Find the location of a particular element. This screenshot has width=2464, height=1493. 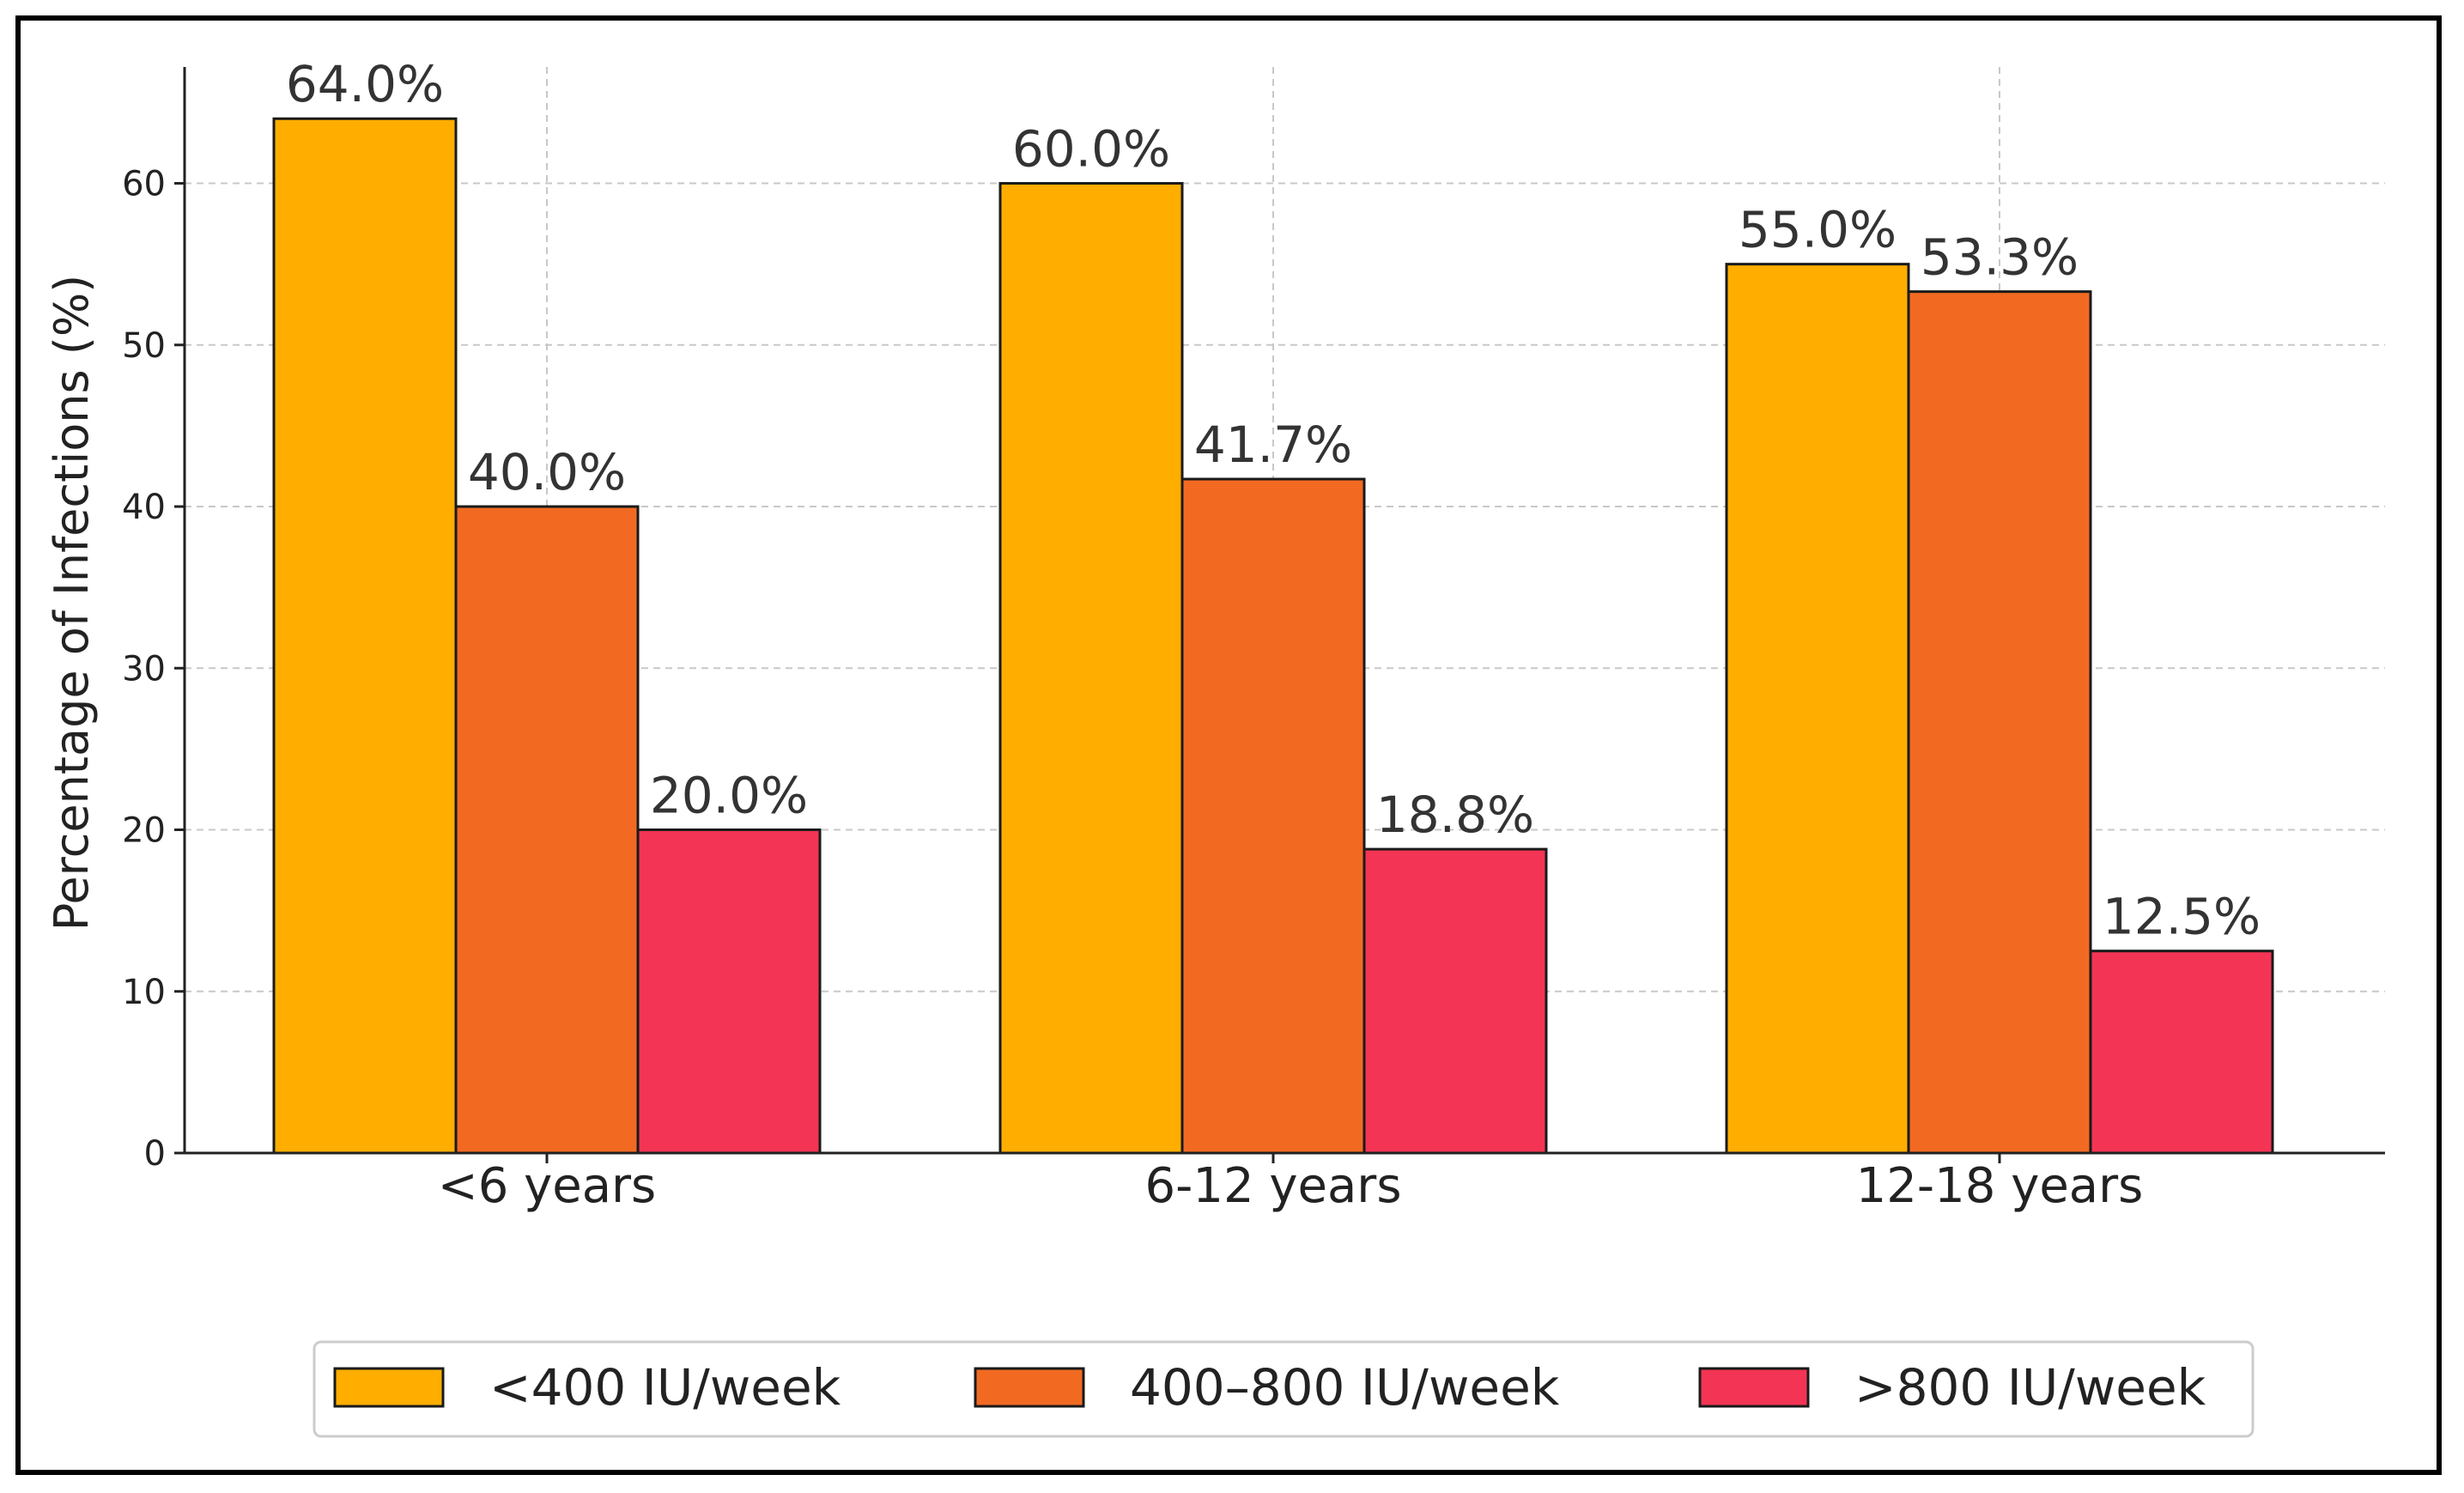

data-label: 60.0% is located at coordinates (1091, 149).